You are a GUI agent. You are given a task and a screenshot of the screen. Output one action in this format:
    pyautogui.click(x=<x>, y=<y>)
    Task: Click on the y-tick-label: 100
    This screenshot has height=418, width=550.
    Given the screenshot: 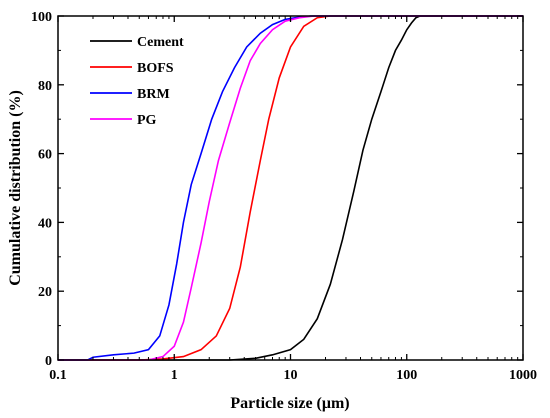 What is the action you would take?
    pyautogui.click(x=41, y=17)
    